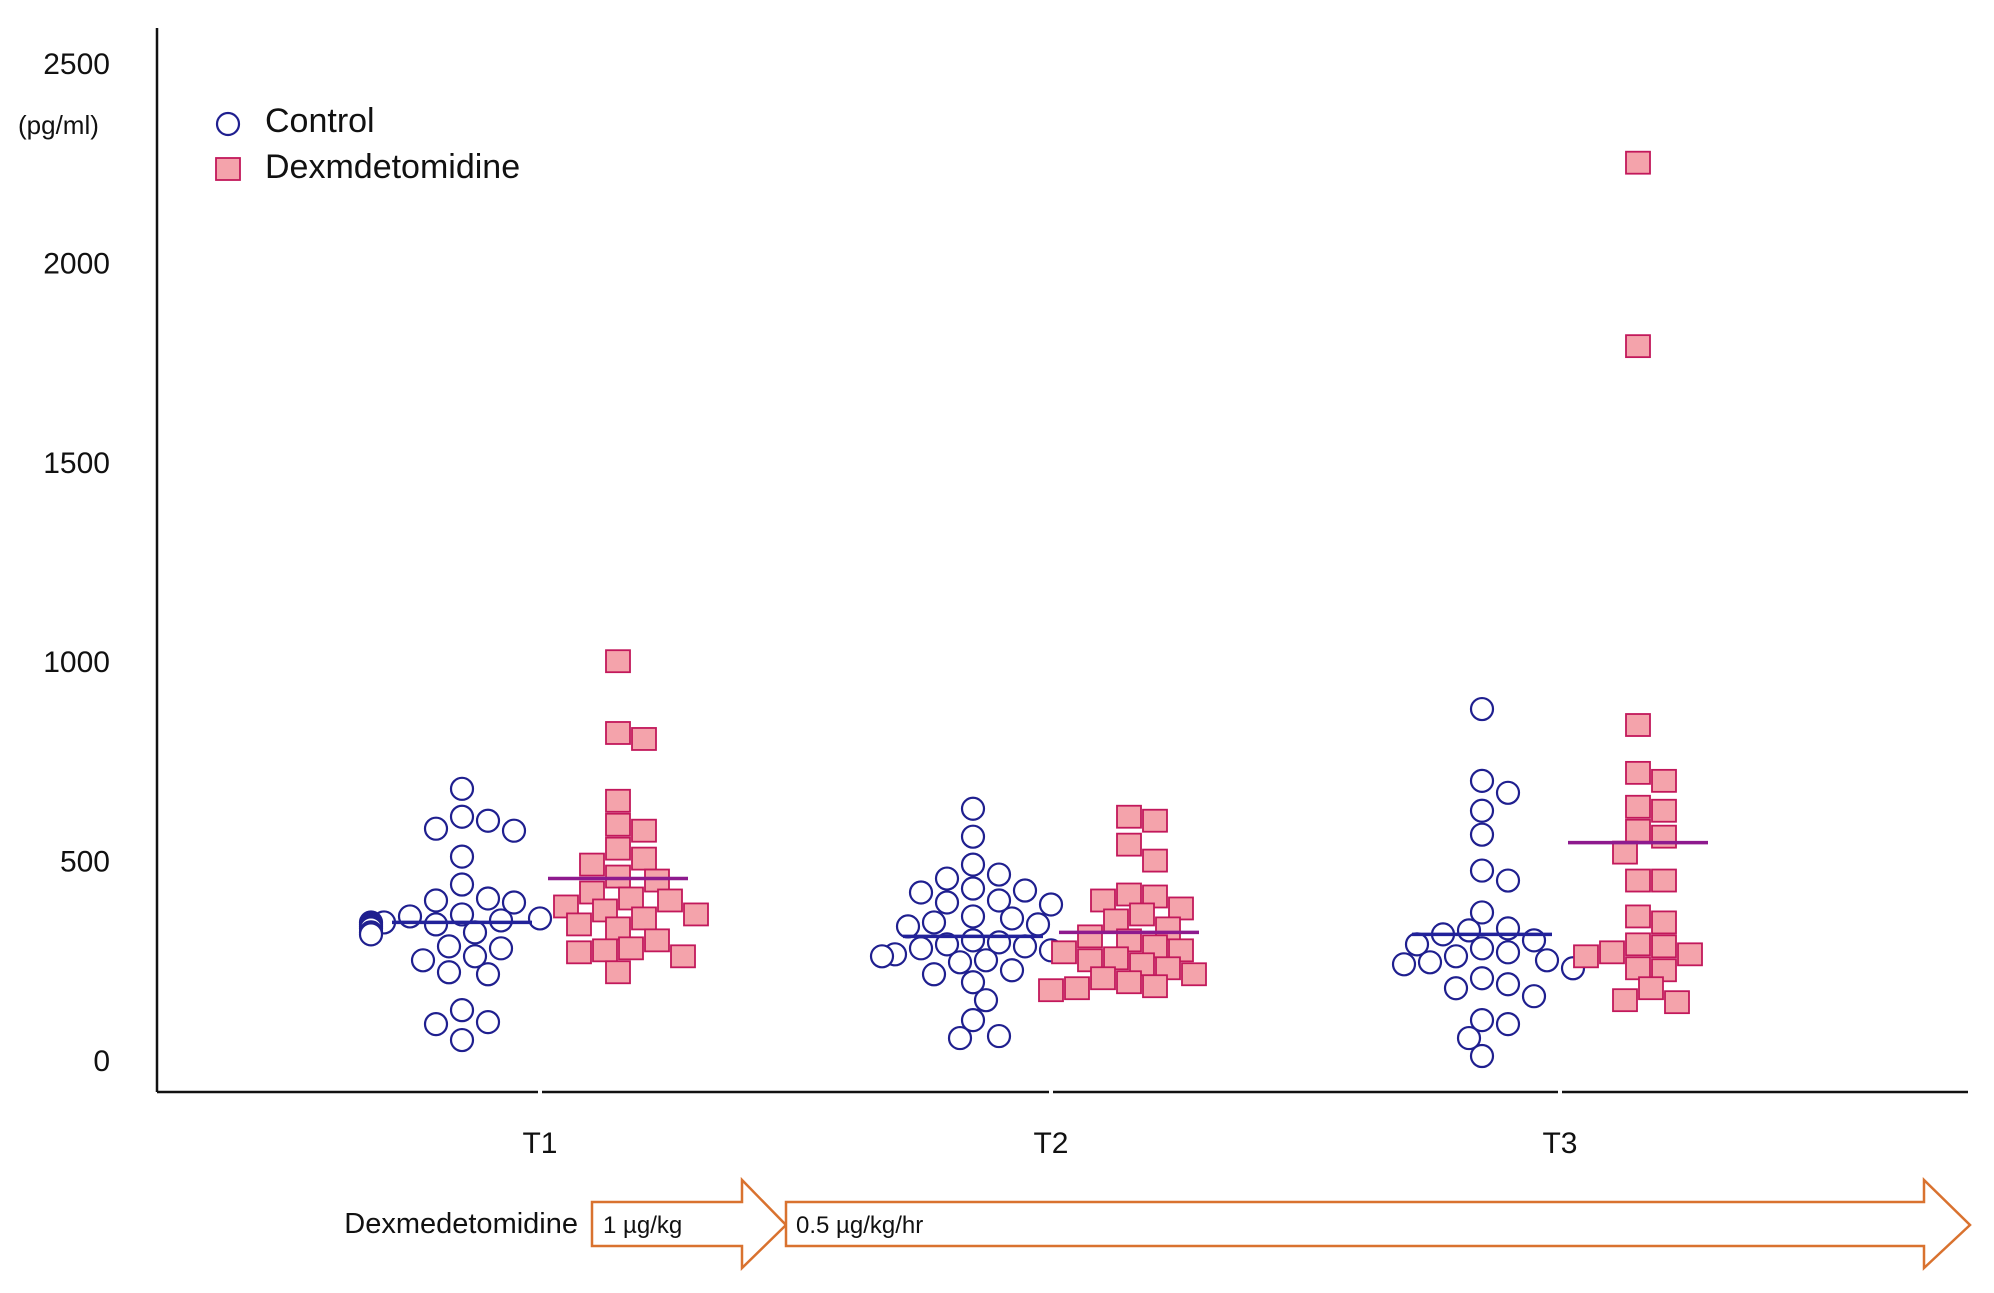  I want to click on infusion-label: 0.5 µg/kg/hr, so click(859, 1225).